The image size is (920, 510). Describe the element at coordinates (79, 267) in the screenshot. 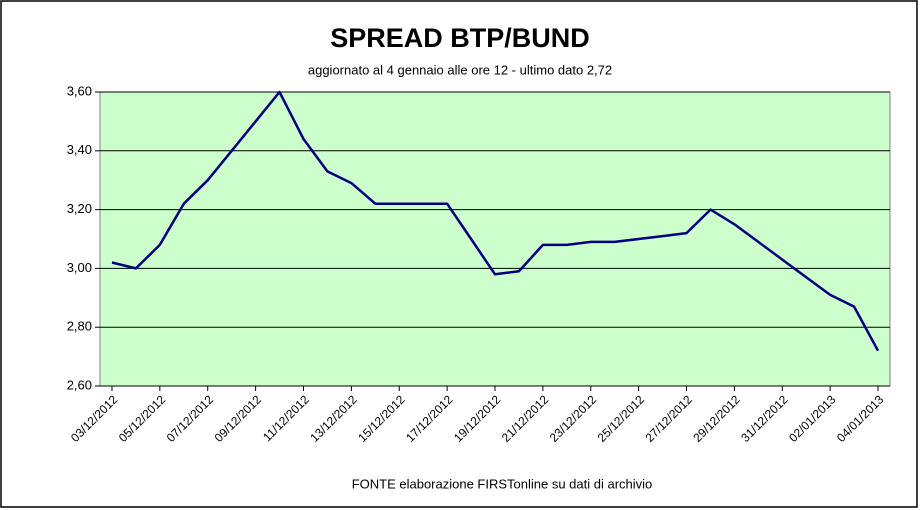

I see `y-tick-label: 3,00` at that location.